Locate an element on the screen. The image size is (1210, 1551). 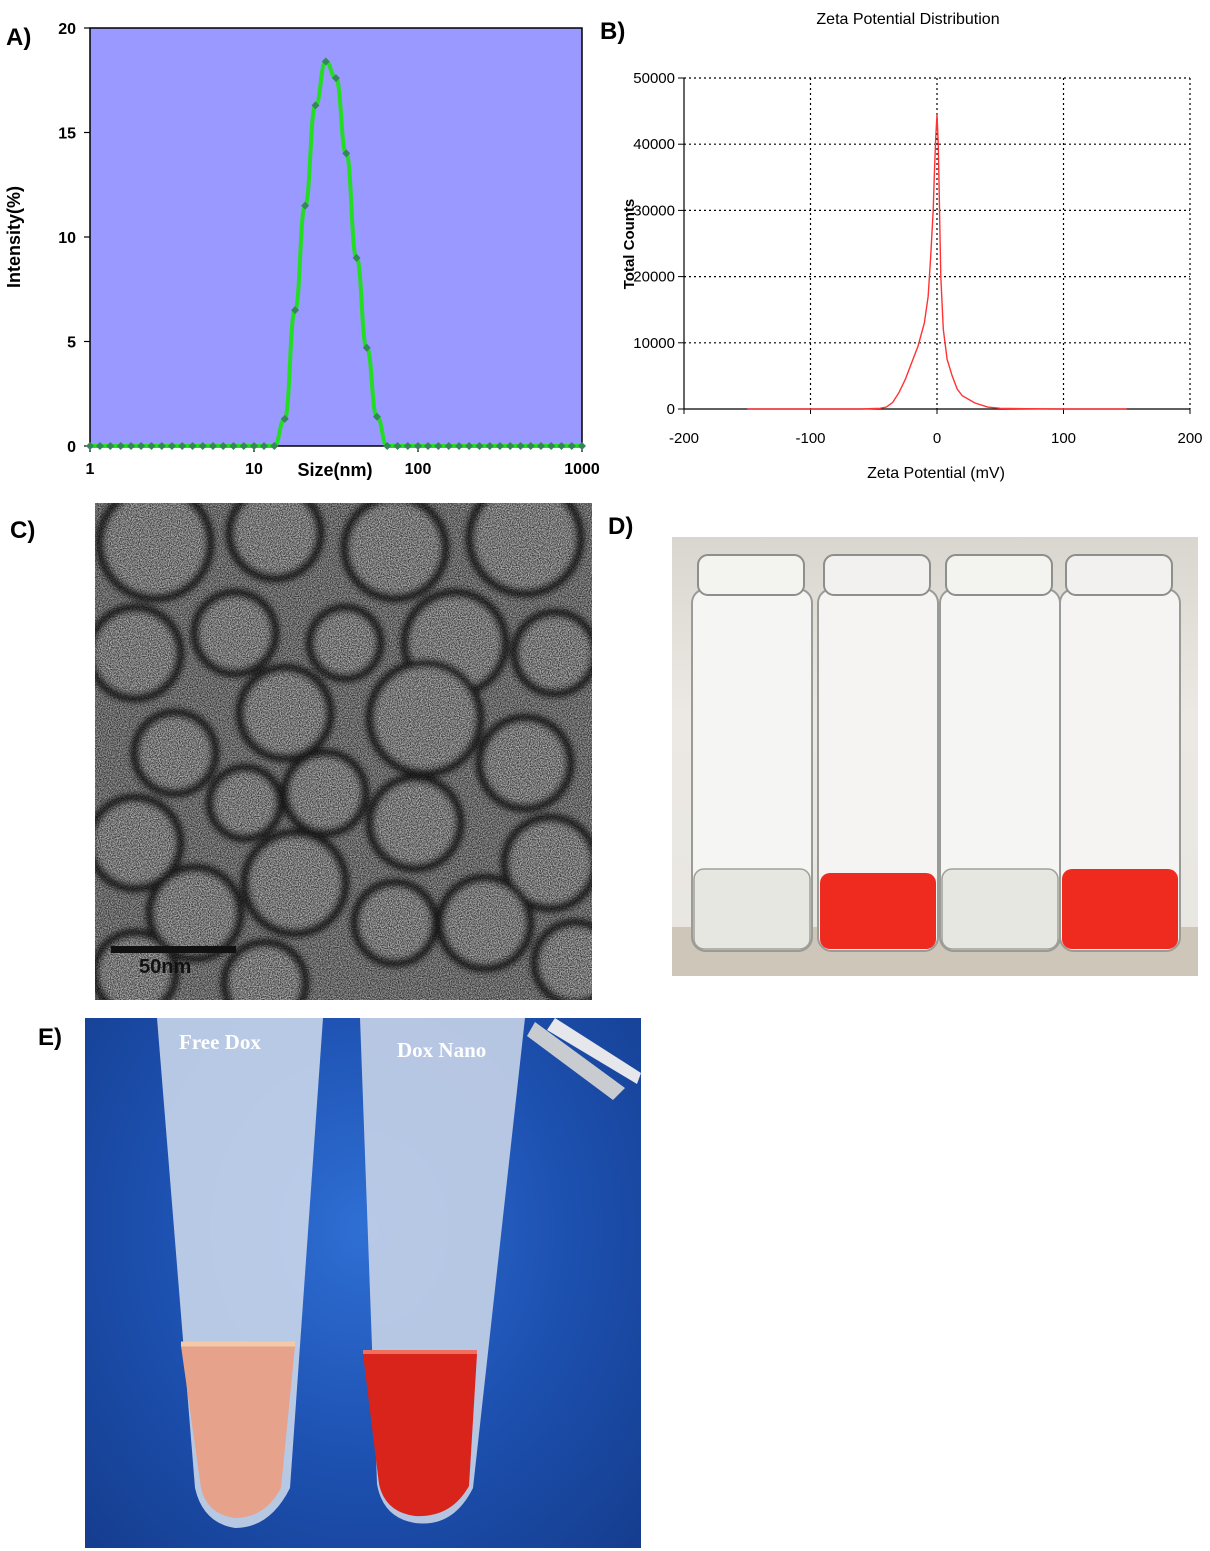
y-tick-label-a: 15 is located at coordinates (67, 134).